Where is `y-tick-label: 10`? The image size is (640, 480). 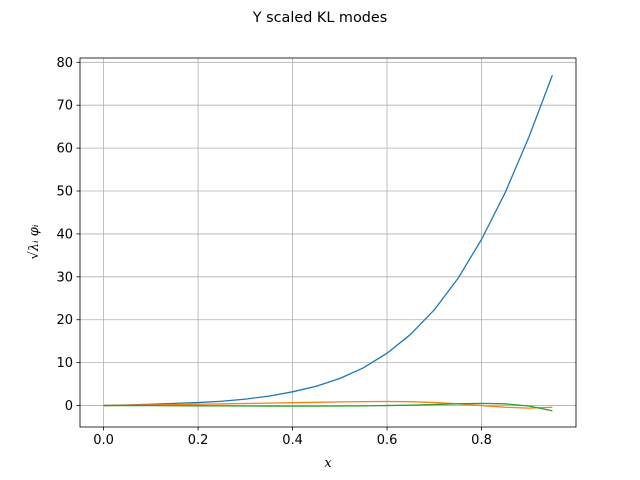
y-tick-label: 10 is located at coordinates (64, 363).